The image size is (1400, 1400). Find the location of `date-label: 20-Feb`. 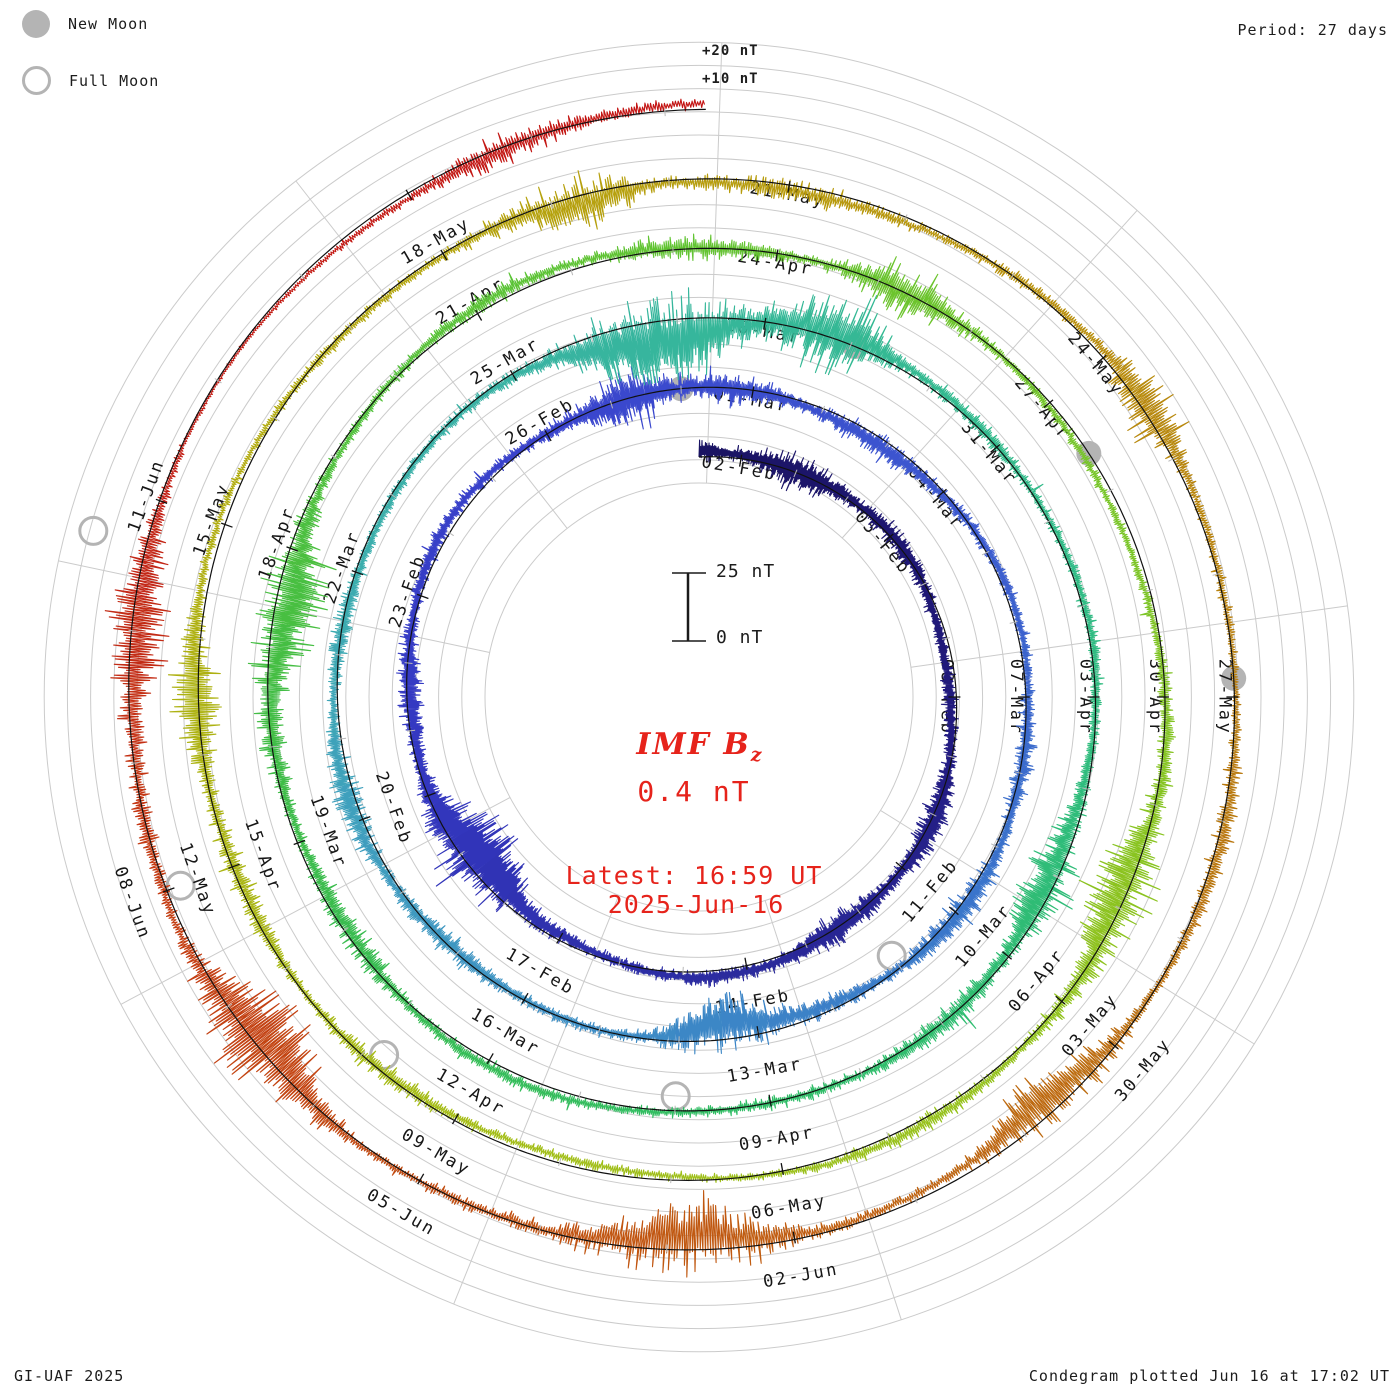

date-label: 20-Feb is located at coordinates (393, 808).